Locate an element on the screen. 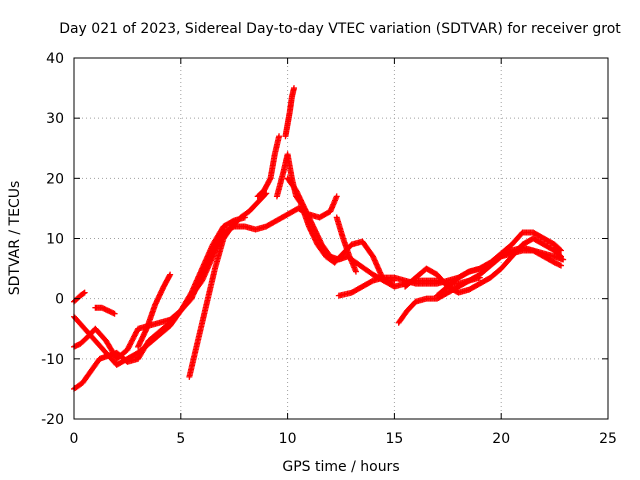 The width and height of the screenshot is (640, 480). y-tick-label: 30 is located at coordinates (55, 119).